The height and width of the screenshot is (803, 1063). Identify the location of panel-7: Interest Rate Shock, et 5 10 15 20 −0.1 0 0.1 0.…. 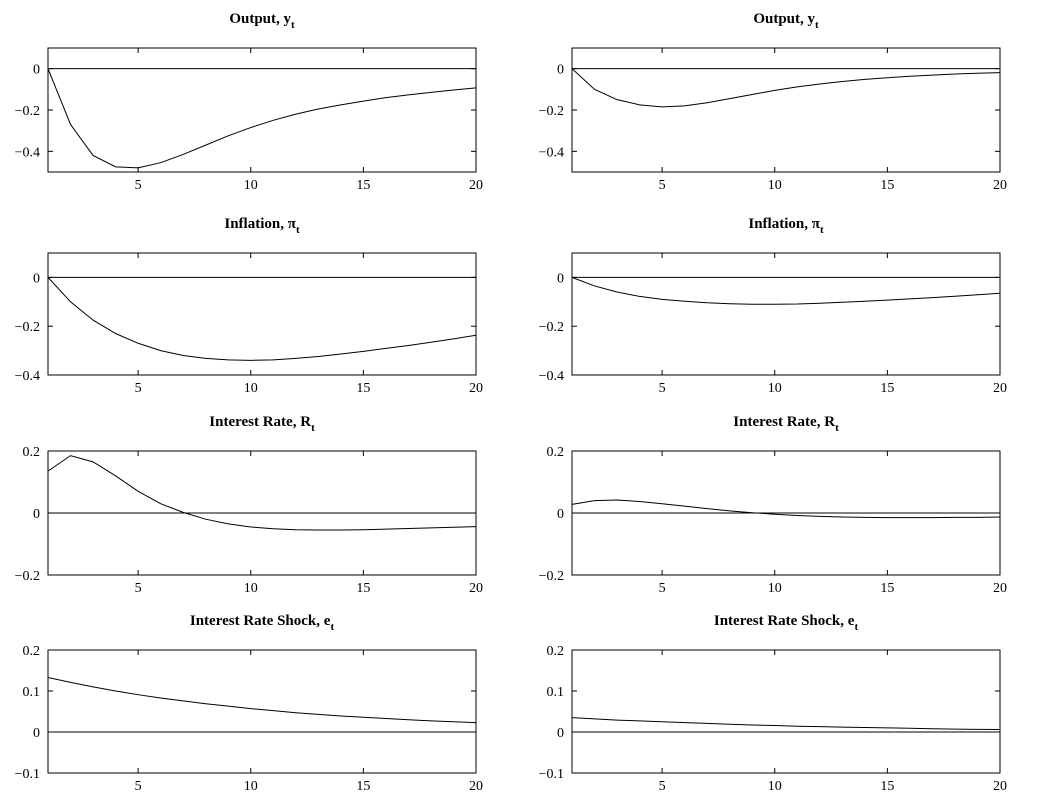
(249, 703).